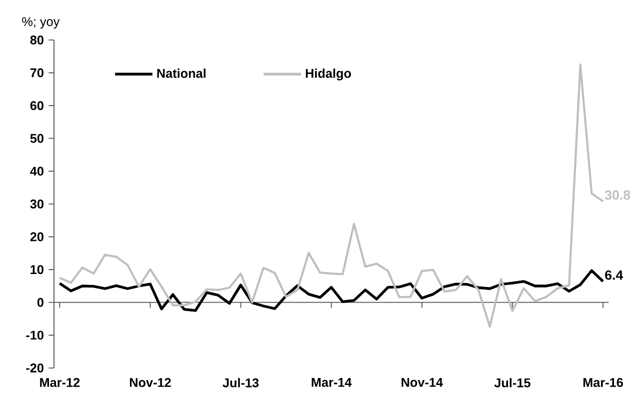 The image size is (644, 404). I want to click on legend-label: National, so click(181, 73).